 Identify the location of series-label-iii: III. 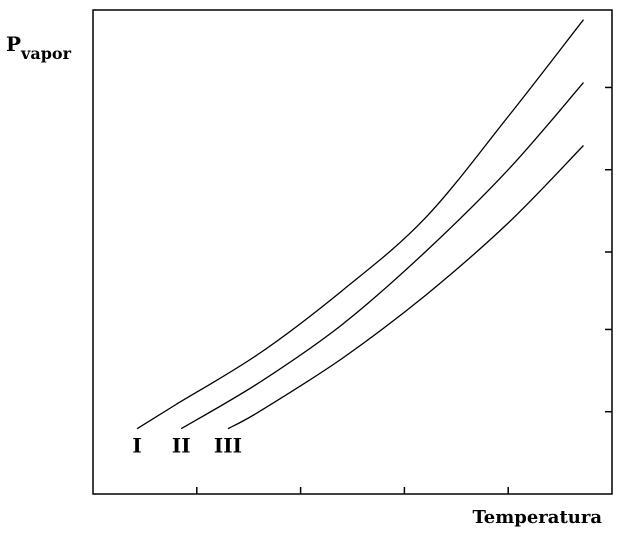
(228, 446).